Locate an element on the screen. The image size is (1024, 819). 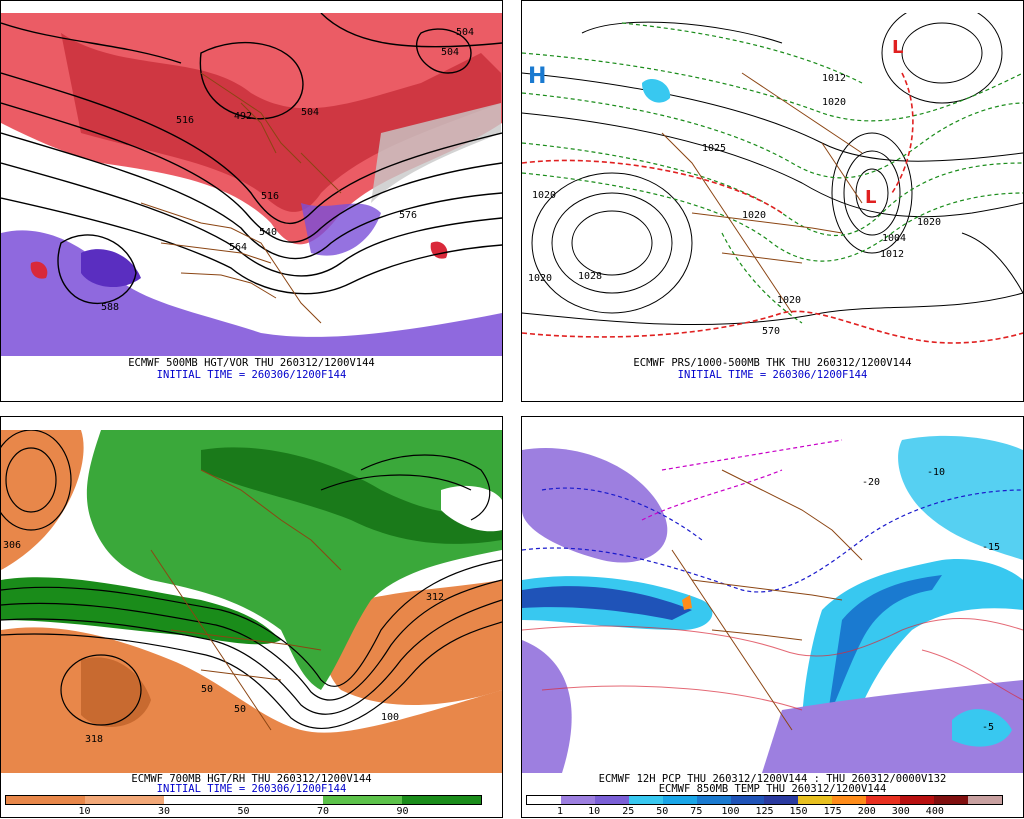
caption-line-1: ECMWF 700MB HGT/RH THU 260312/1200V144 is located at coordinates (251, 779).